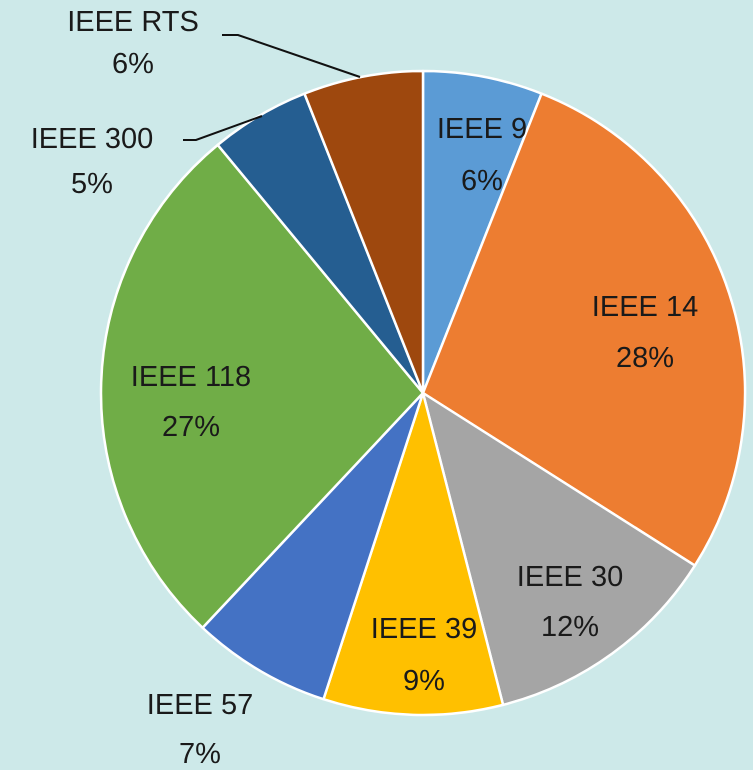  I want to click on slice-value-ieee-118: 27%, so click(191, 427).